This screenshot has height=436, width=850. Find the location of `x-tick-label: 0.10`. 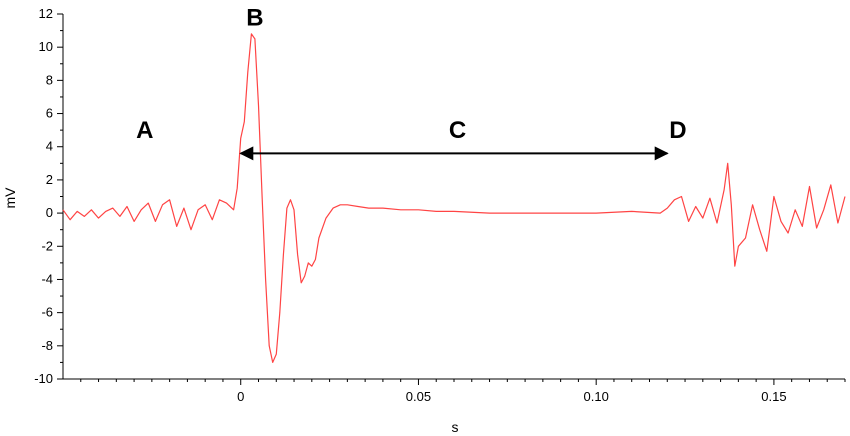

x-tick-label: 0.10 is located at coordinates (596, 396).